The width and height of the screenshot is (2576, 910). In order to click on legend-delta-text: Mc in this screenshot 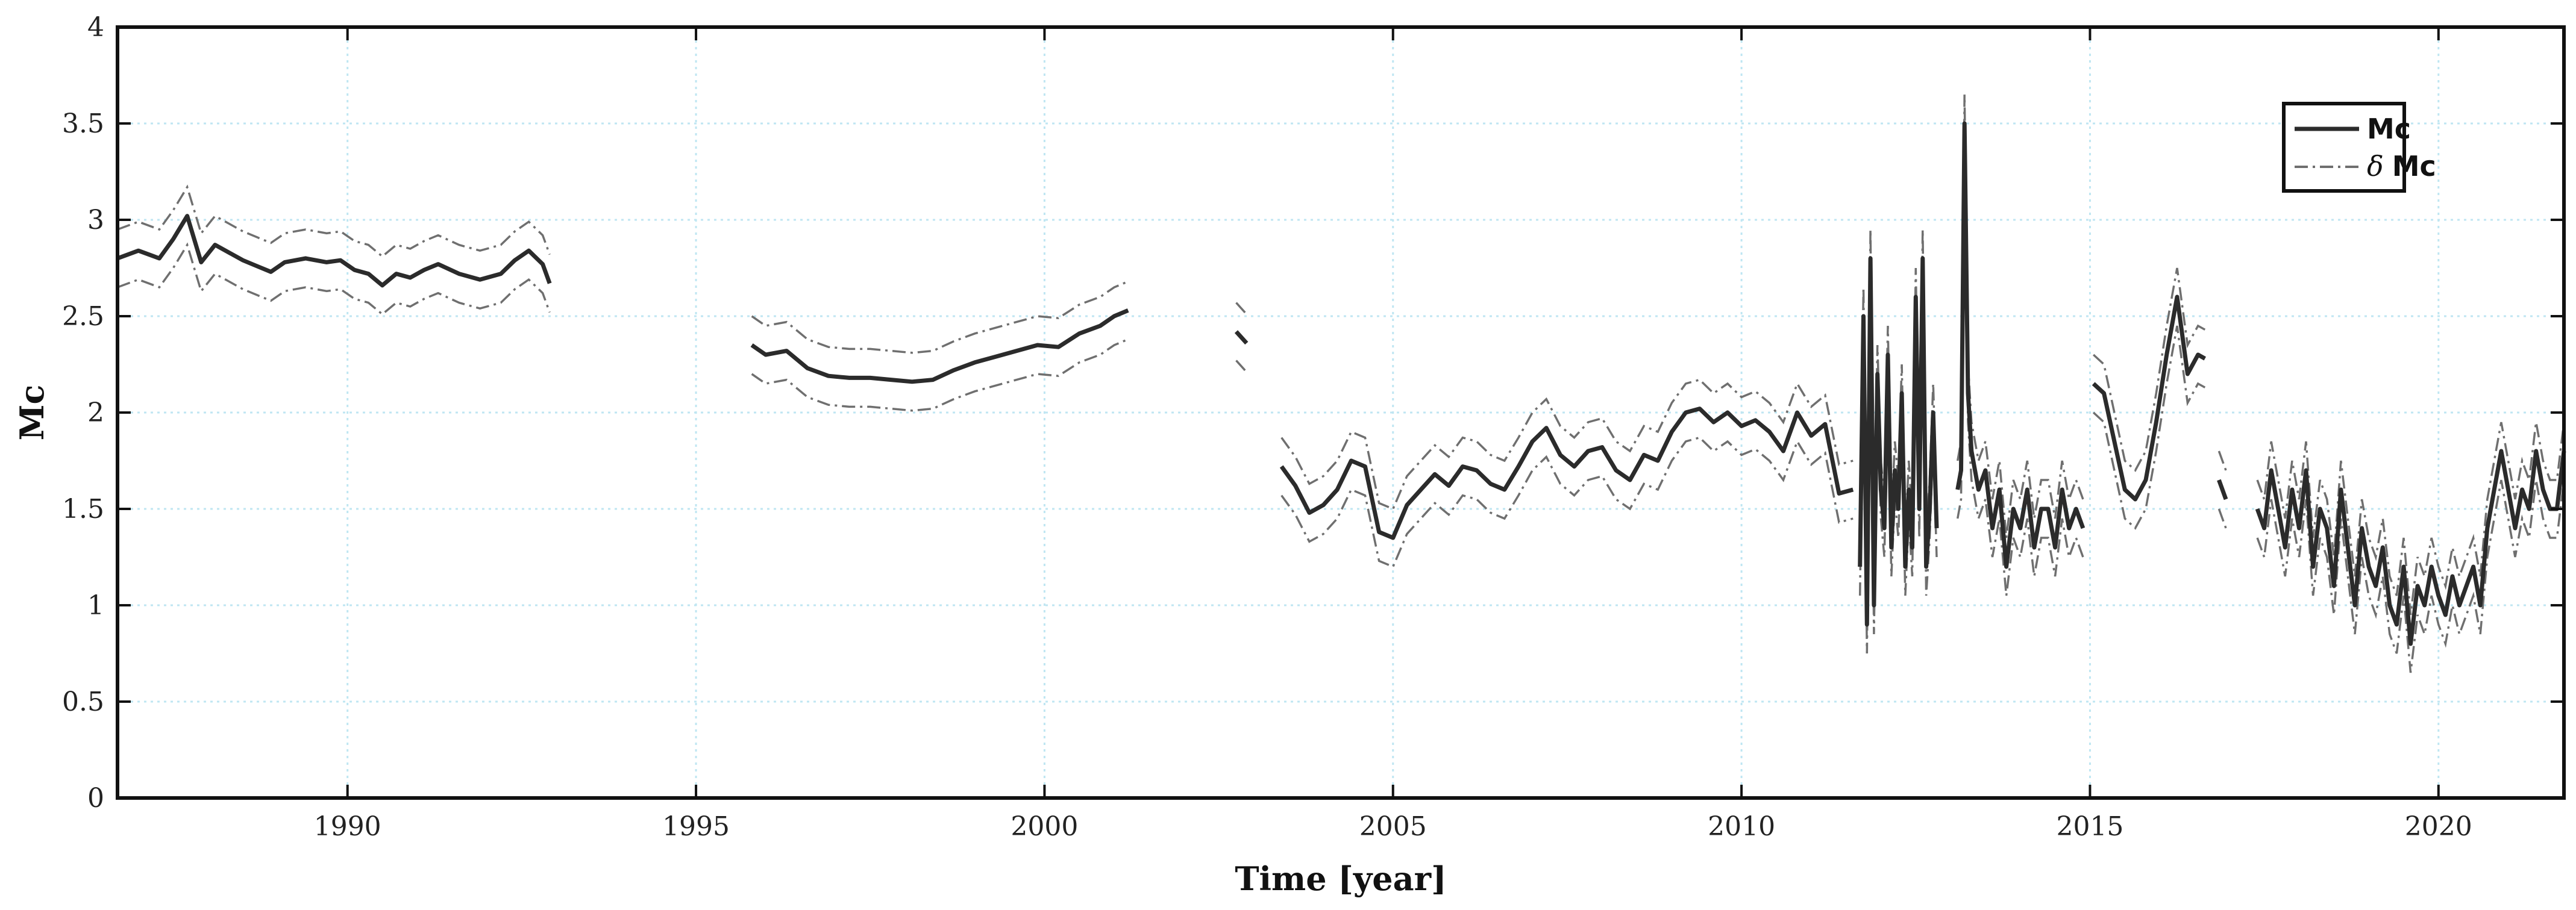, I will do `click(2414, 166)`.